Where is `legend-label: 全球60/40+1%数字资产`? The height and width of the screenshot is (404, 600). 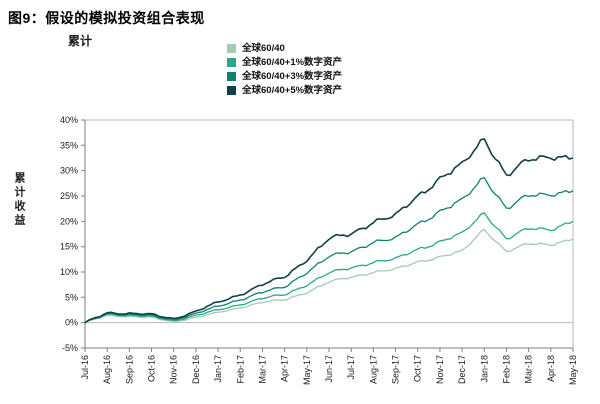
legend-label: 全球60/40+1%数字资产 is located at coordinates (292, 62).